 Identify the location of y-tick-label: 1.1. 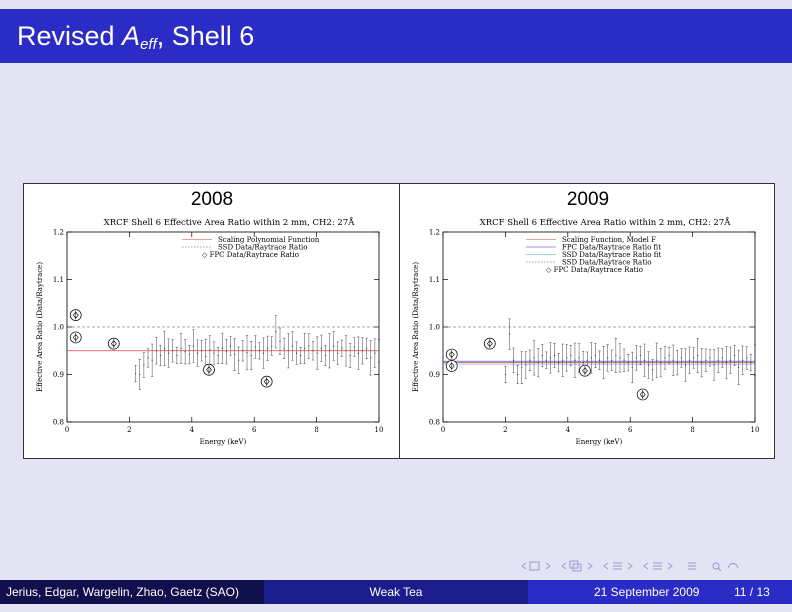
(58, 280).